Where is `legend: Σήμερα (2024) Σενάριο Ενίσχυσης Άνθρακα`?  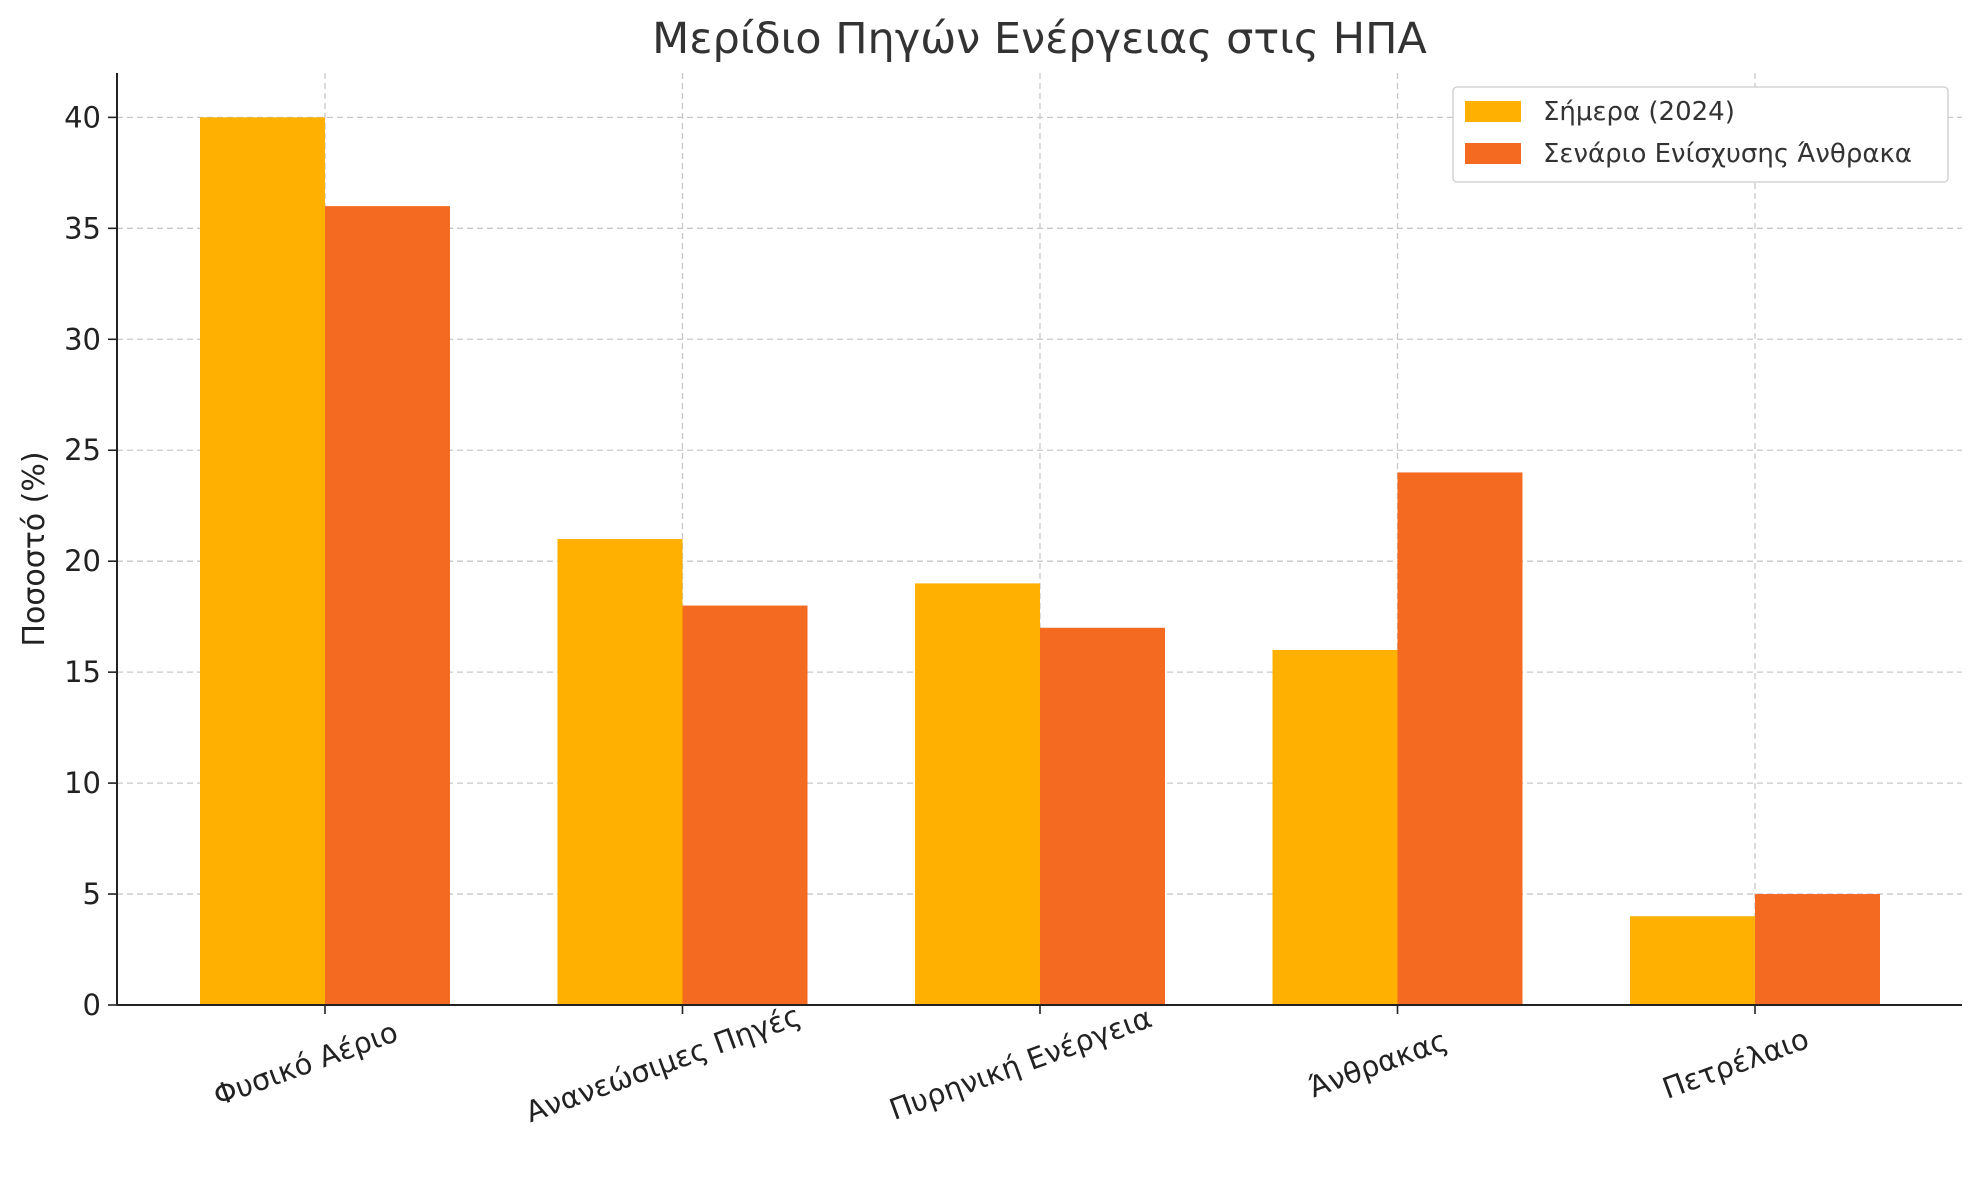
legend: Σήμερα (2024) Σενάριο Ενίσχυσης Άνθρακα is located at coordinates (1700, 134).